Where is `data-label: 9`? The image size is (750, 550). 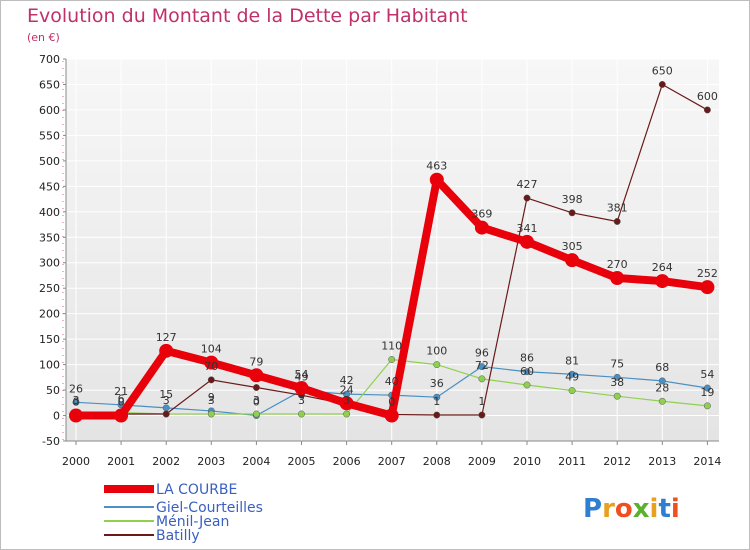 data-label: 9 is located at coordinates (211, 397).